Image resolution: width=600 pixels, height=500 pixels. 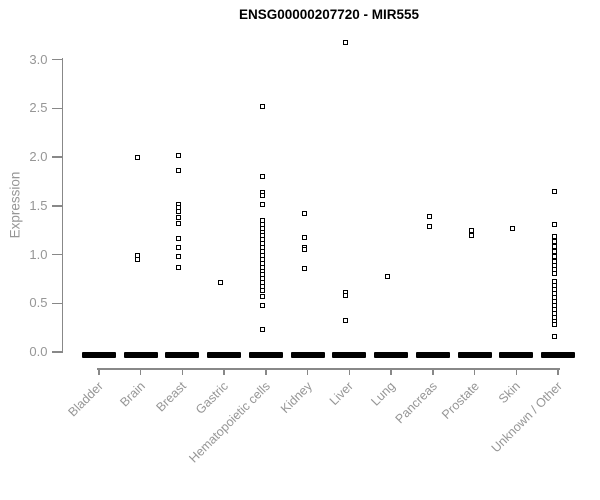 I want to click on y-tick-label: 0.5, so click(x=38, y=303).